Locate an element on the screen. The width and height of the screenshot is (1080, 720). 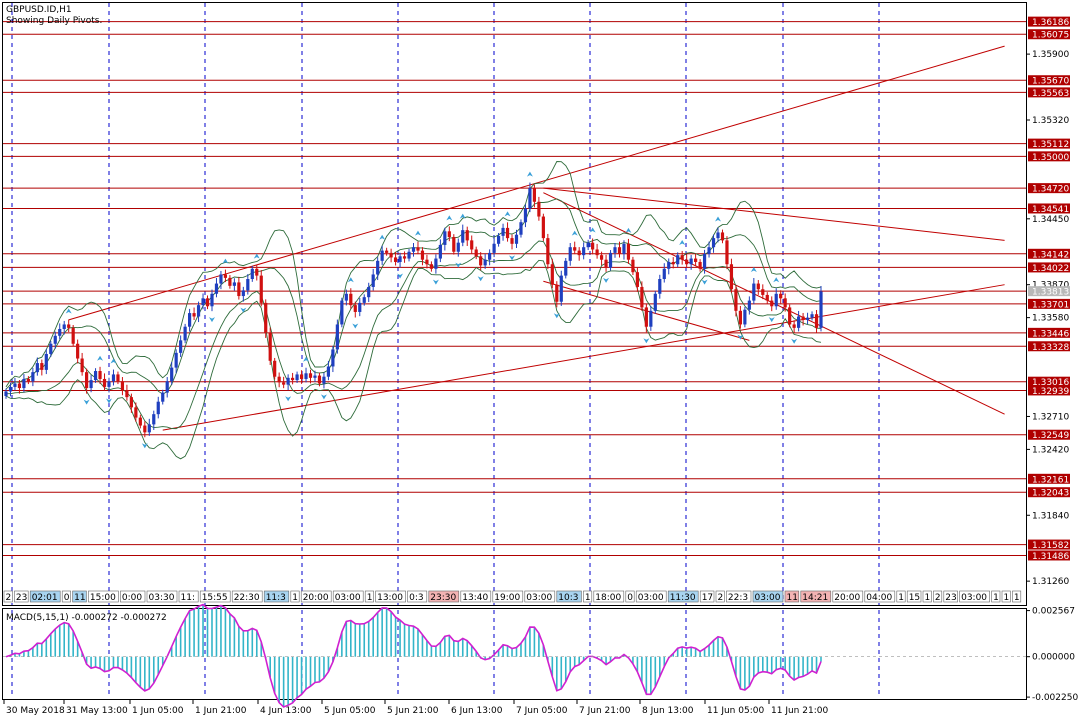
pivot-price-label: 1.31582 is located at coordinates (1050, 546).